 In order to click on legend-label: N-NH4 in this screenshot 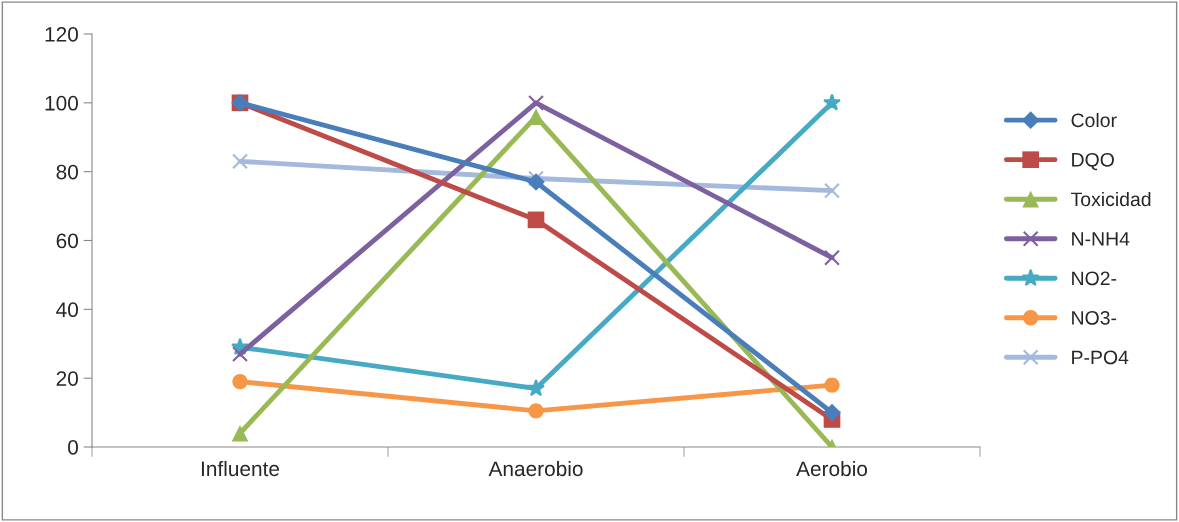, I will do `click(1101, 239)`.